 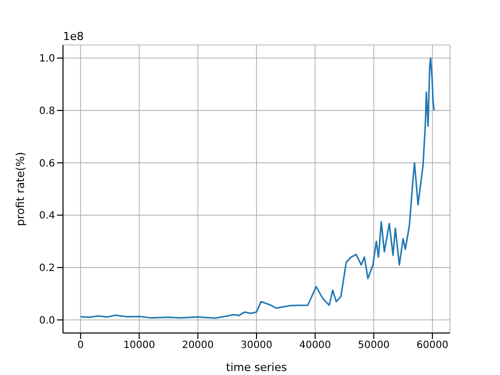 What do you see at coordinates (256, 346) in the screenshot?
I see `x-tick-label: 30000` at bounding box center [256, 346].